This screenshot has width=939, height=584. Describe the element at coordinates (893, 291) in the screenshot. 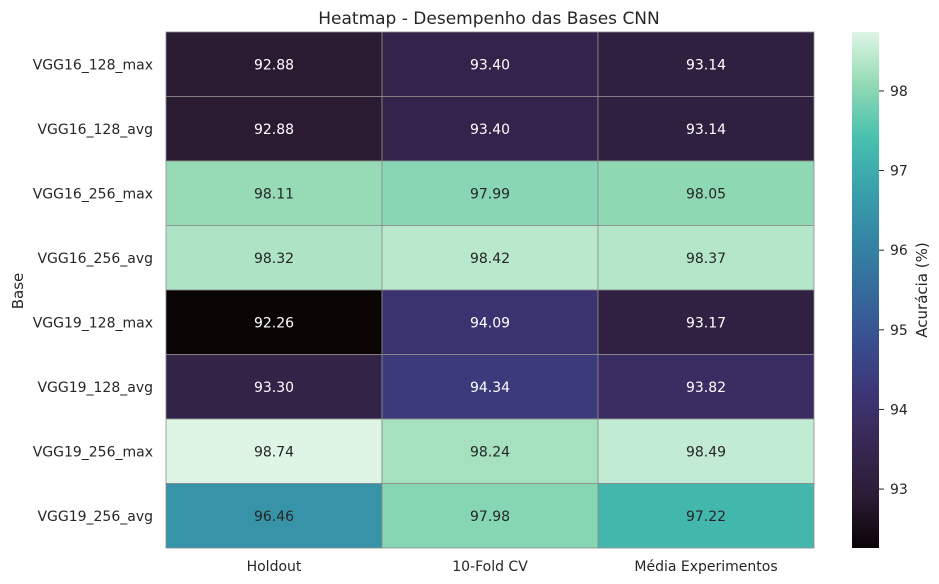

I see `colorbar-ticks: 93 94 95 96 97 98` at that location.